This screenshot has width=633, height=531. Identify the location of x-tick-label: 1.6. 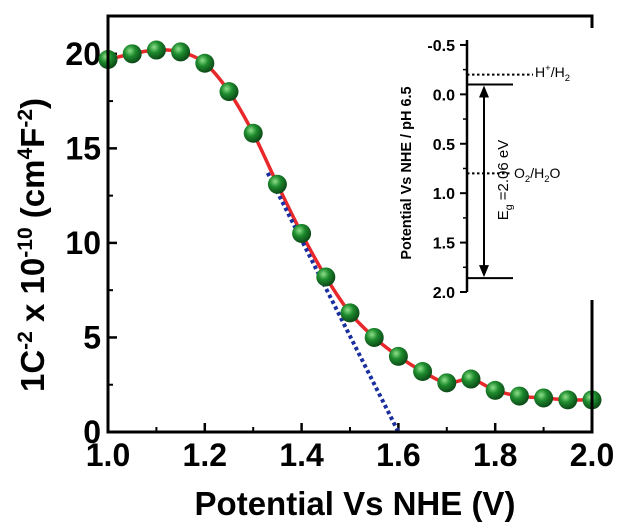
(398, 455).